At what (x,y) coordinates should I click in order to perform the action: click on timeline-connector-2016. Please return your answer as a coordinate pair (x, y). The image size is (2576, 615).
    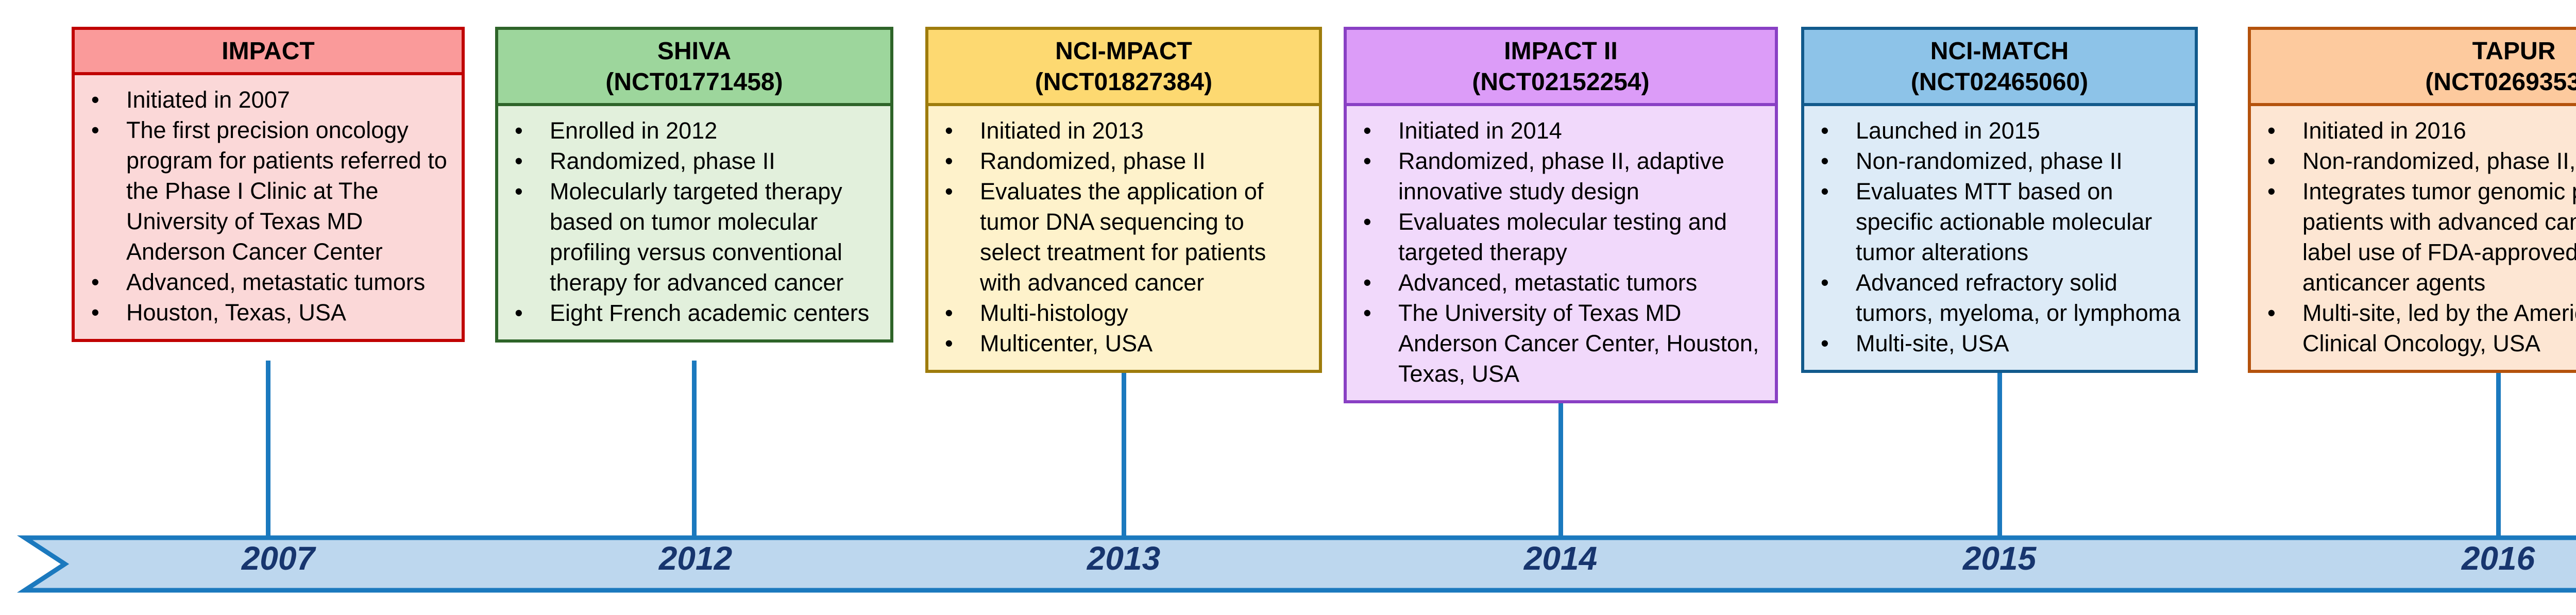
    Looking at the image, I should click on (2498, 451).